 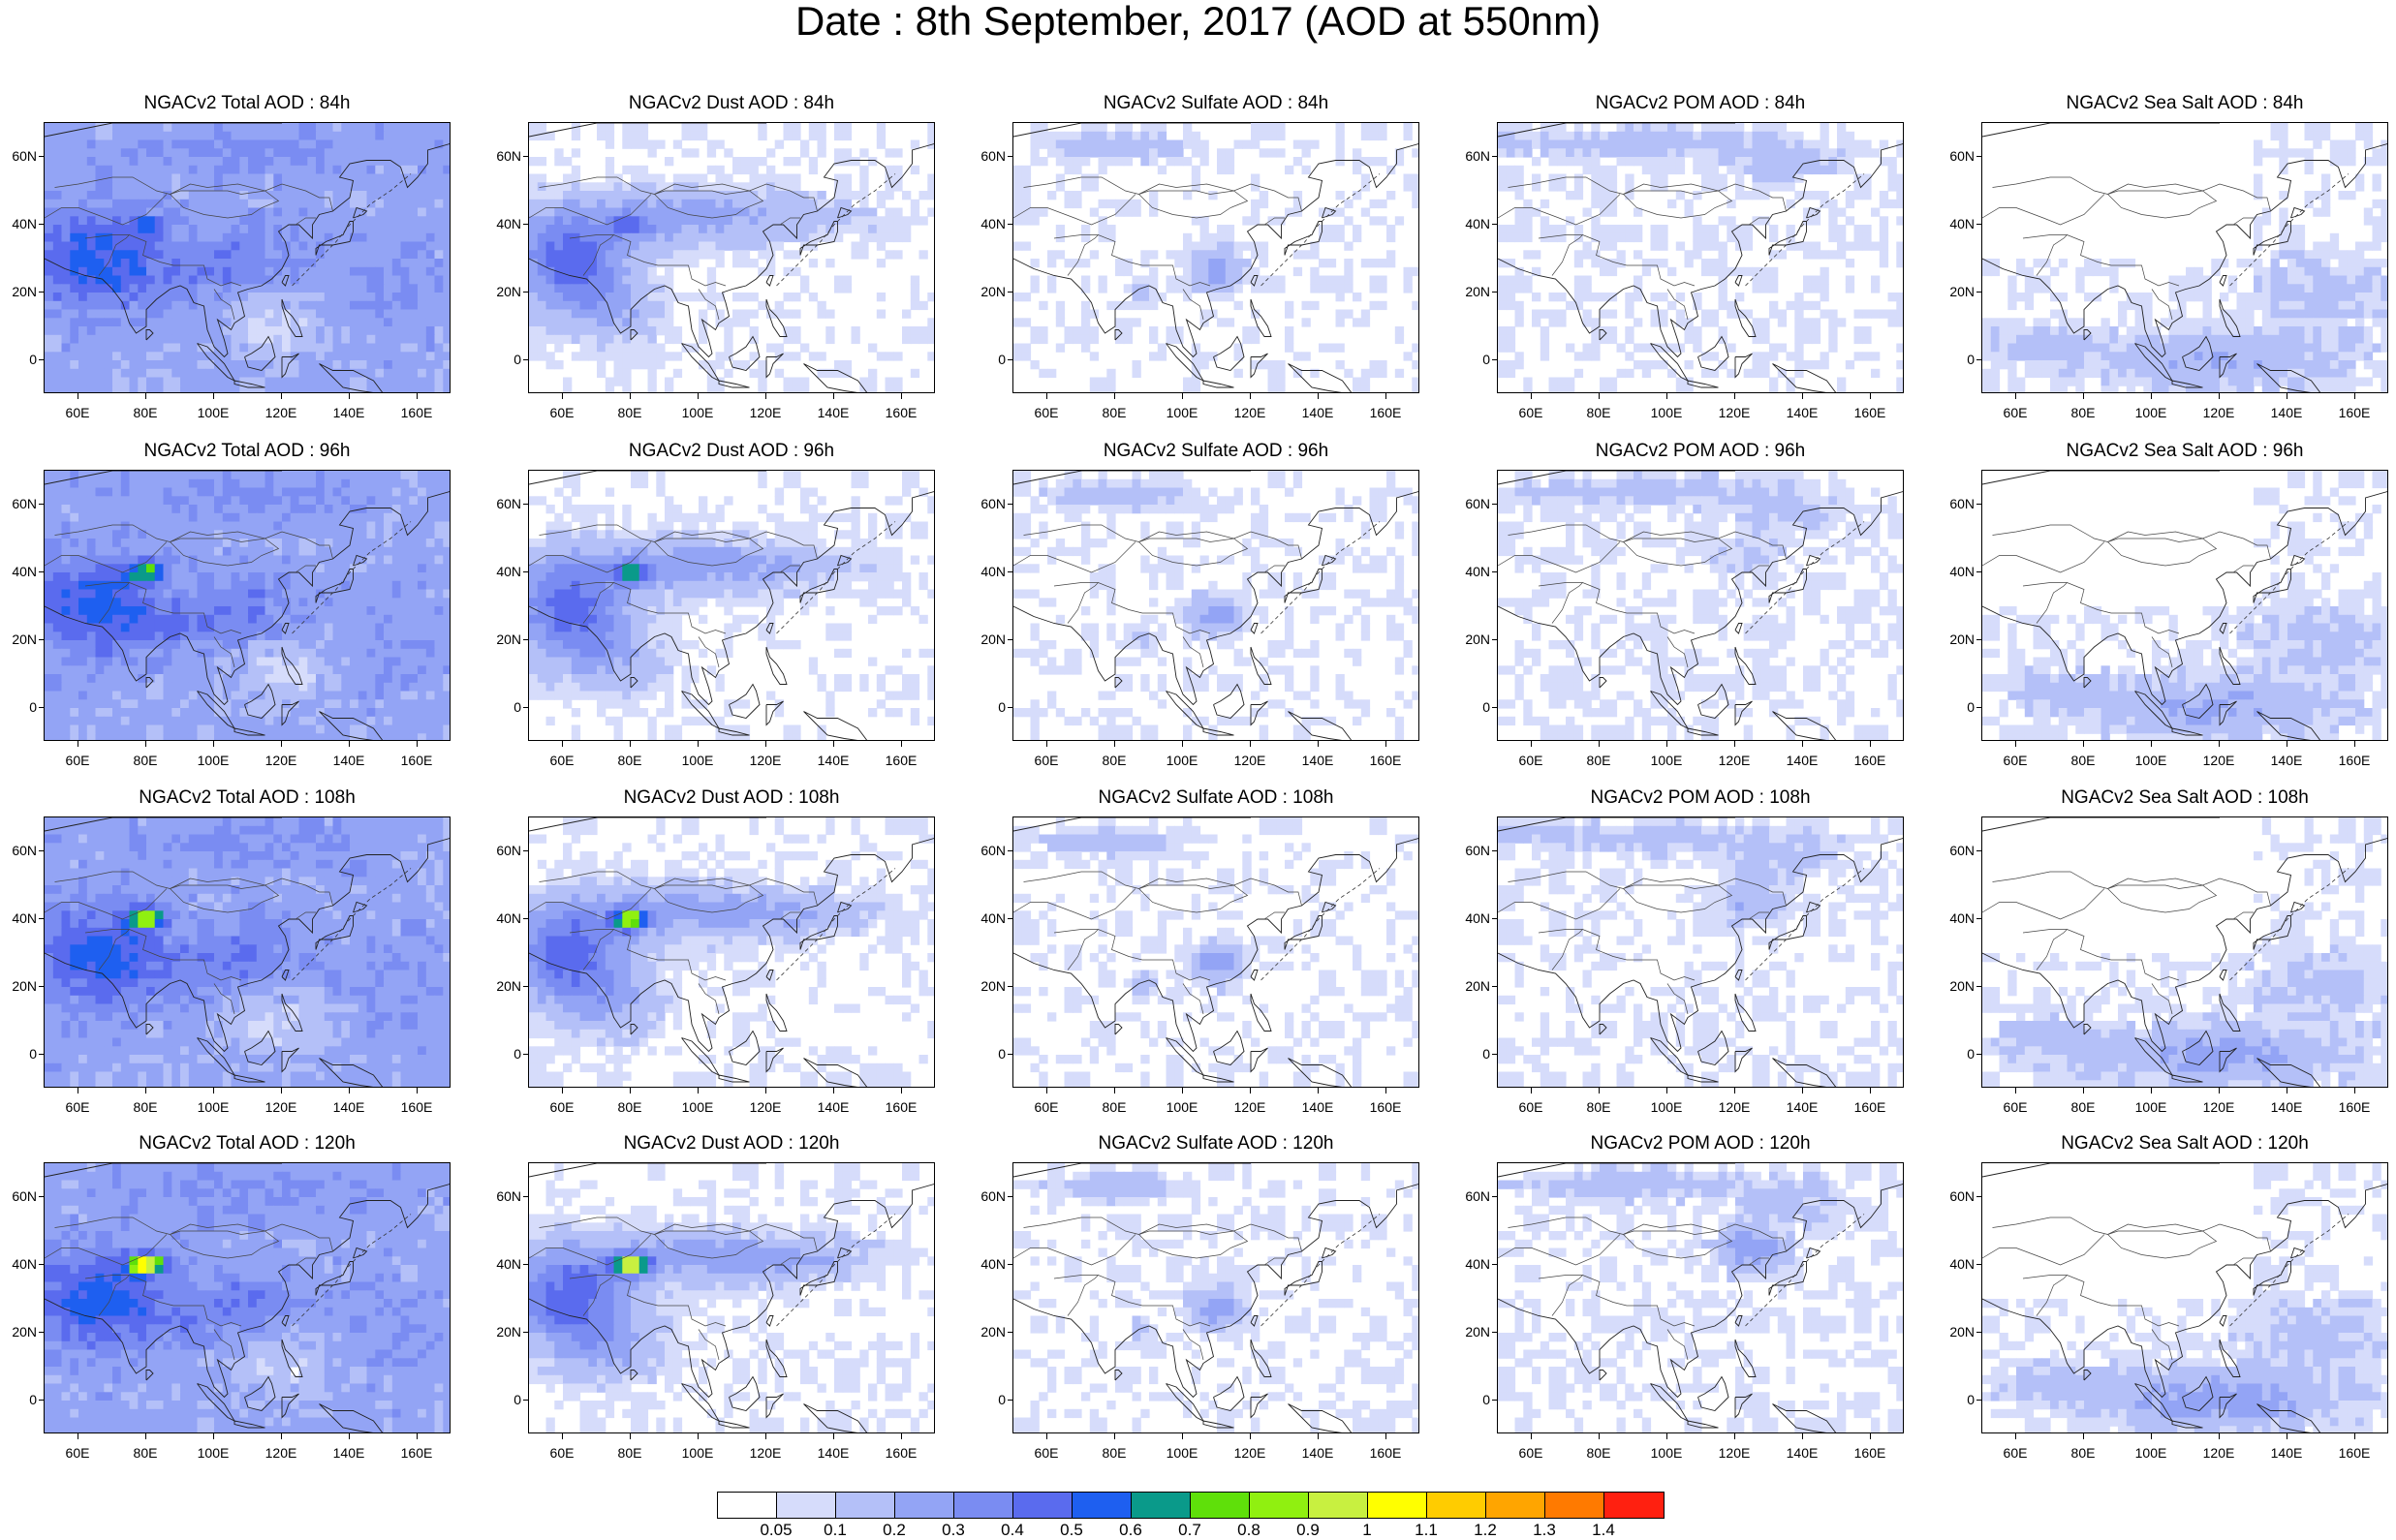 What do you see at coordinates (41, 156) in the screenshot?
I see `latitude-tick` at bounding box center [41, 156].